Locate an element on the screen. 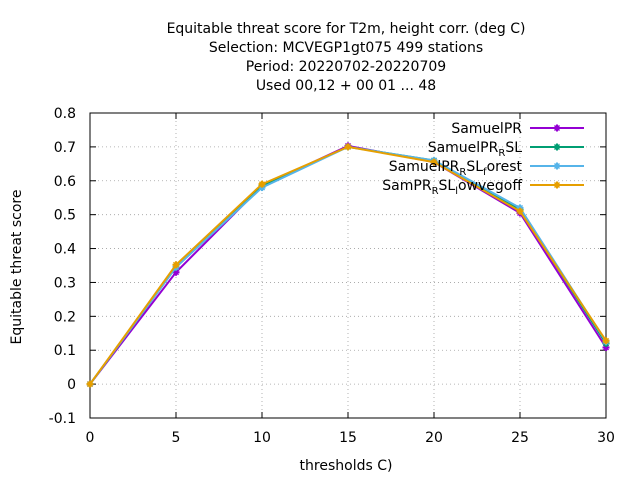  y-tick-label: 0.8 is located at coordinates (65, 114).